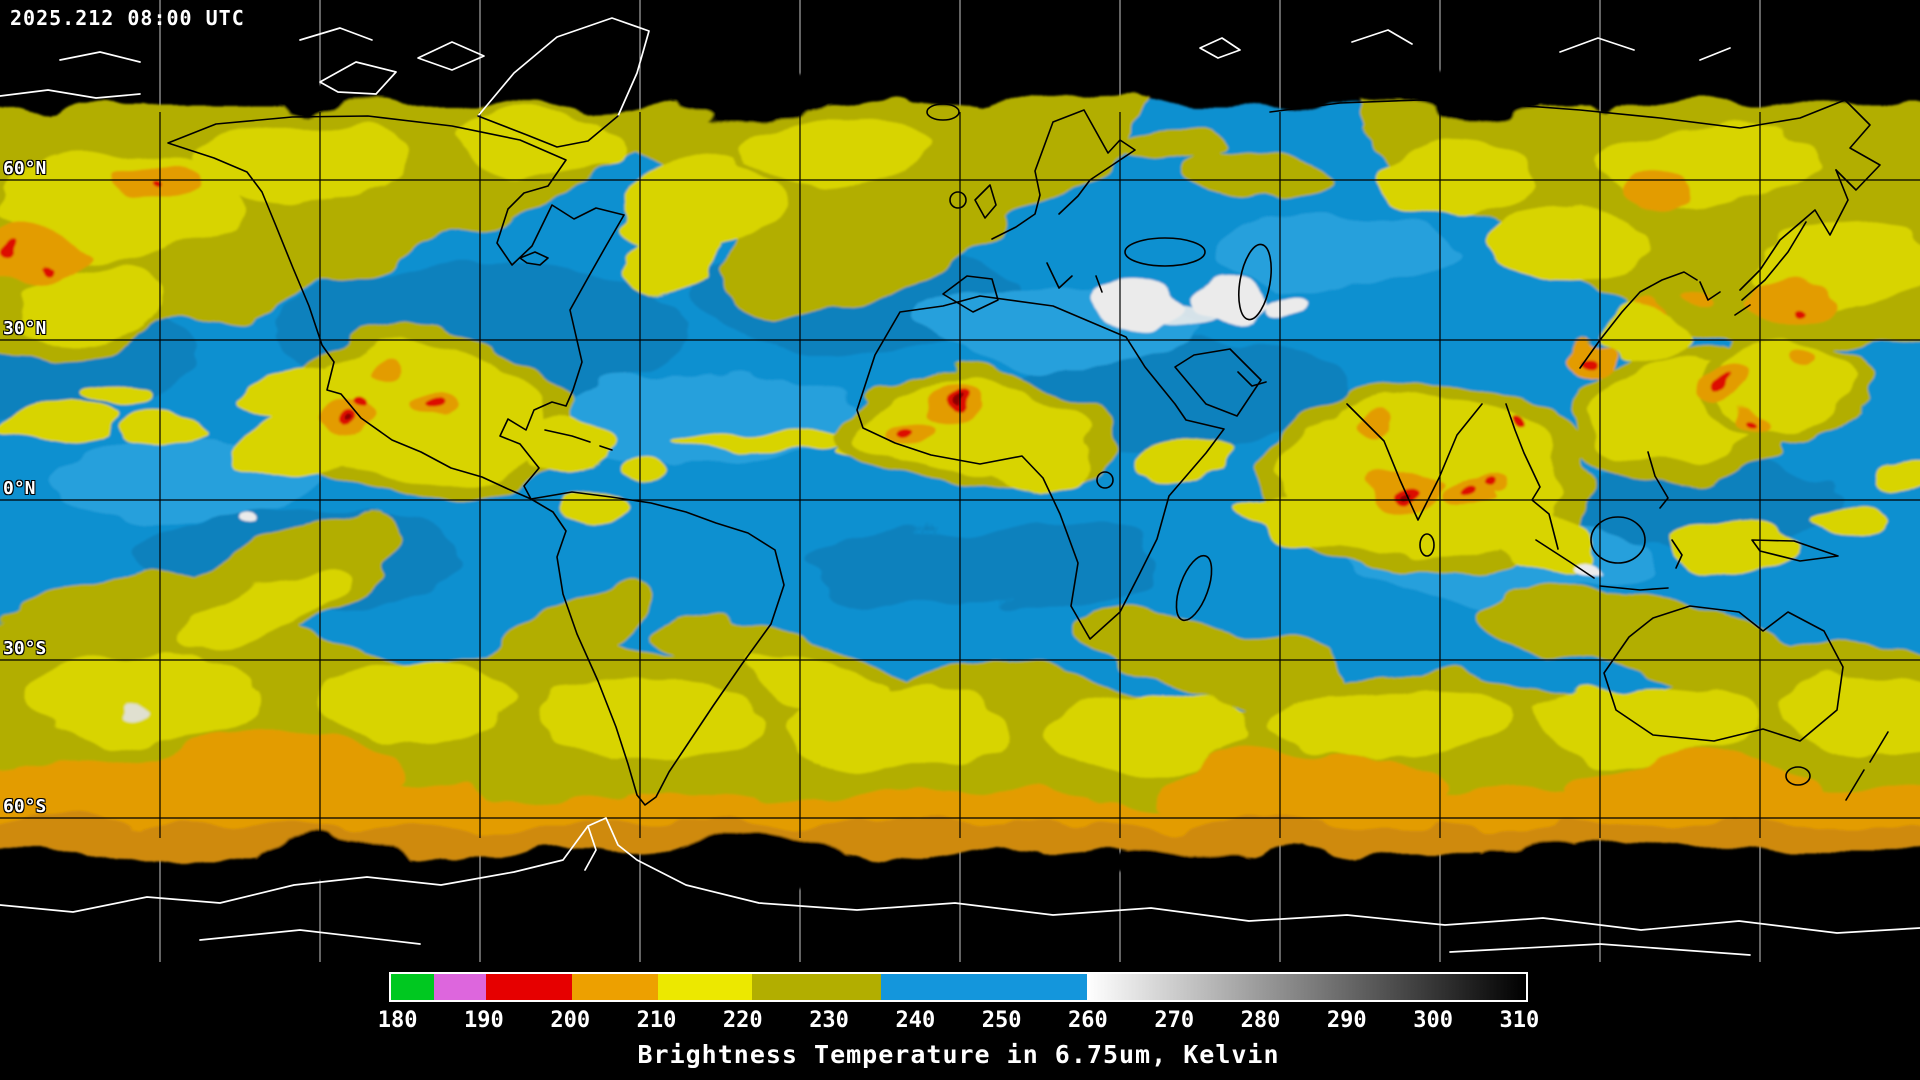 The image size is (1920, 1080). What do you see at coordinates (570, 1020) in the screenshot?
I see `colorbar-tick-label: 200` at bounding box center [570, 1020].